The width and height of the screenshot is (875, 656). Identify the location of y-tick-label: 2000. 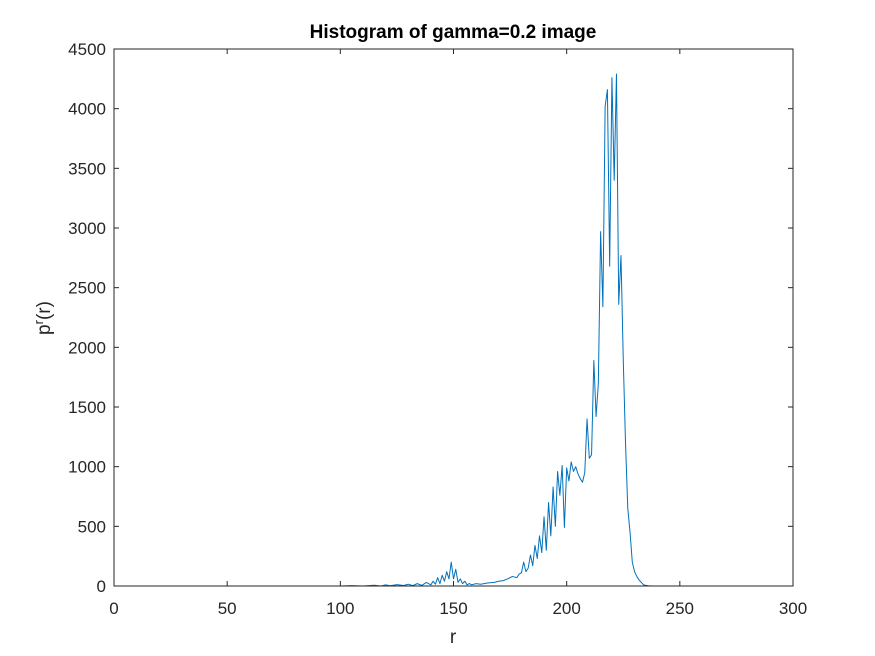
(87, 347).